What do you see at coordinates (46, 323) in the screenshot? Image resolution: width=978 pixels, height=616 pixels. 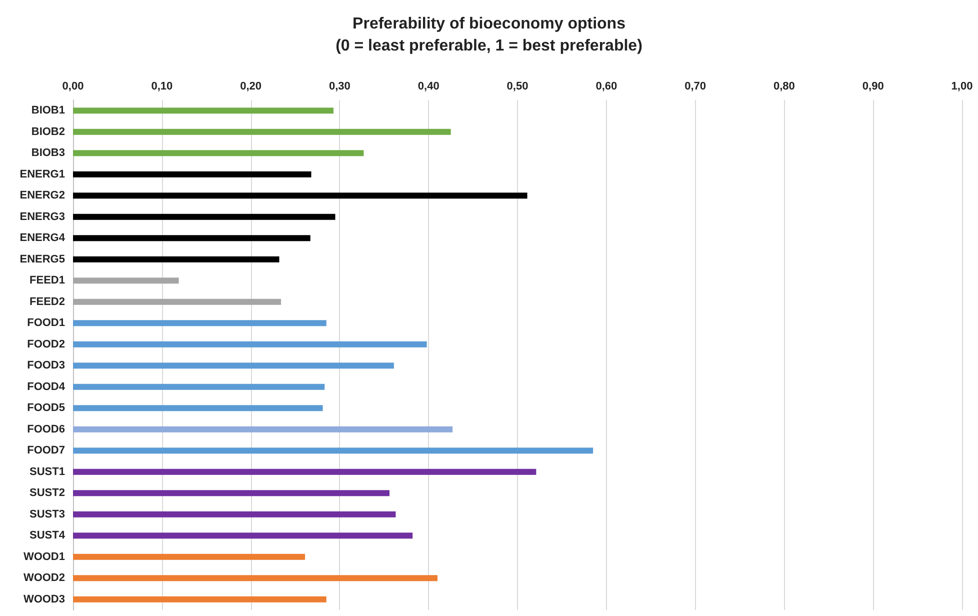 I see `y-tick-label: FOOD1` at bounding box center [46, 323].